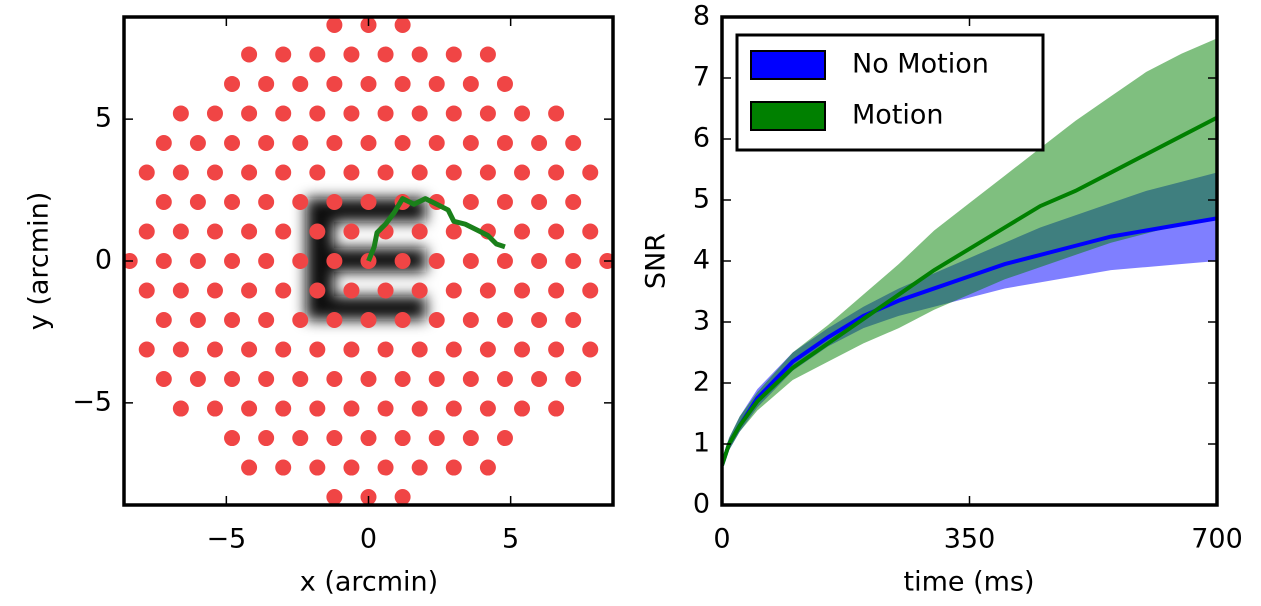 This screenshot has width=1261, height=606. Describe the element at coordinates (656, 261) in the screenshot. I see `y-axis-label: SNR` at that location.